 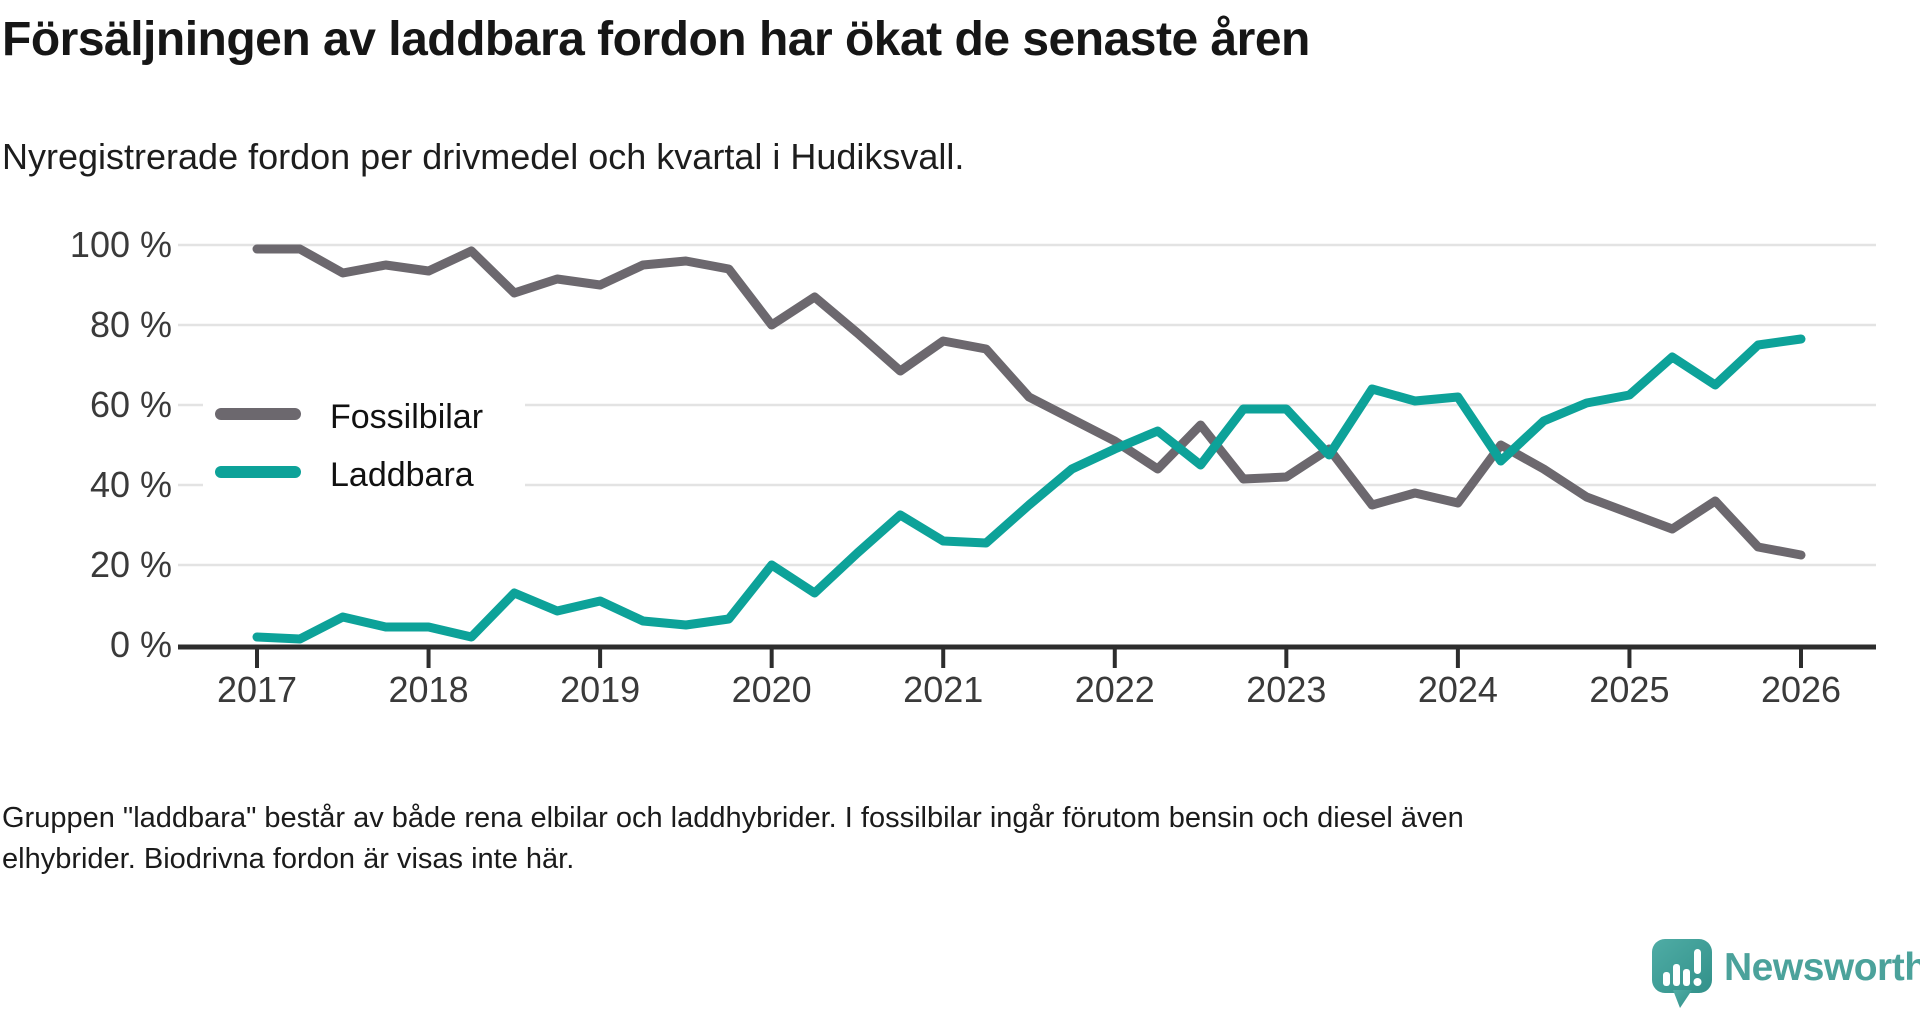 What do you see at coordinates (402, 475) in the screenshot?
I see `legend-label-laddbara: Laddbara` at bounding box center [402, 475].